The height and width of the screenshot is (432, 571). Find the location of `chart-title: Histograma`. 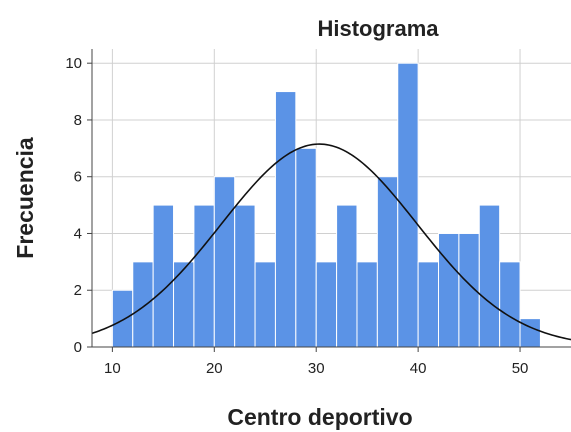

chart-title: Histograma is located at coordinates (378, 28).